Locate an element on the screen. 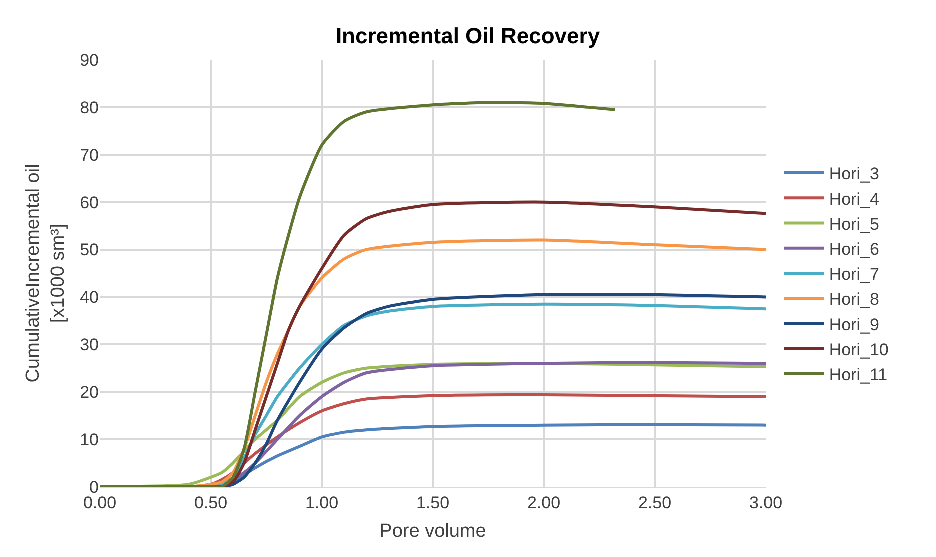 Image resolution: width=936 pixels, height=557 pixels. legend-label: Hori_5 is located at coordinates (854, 224).